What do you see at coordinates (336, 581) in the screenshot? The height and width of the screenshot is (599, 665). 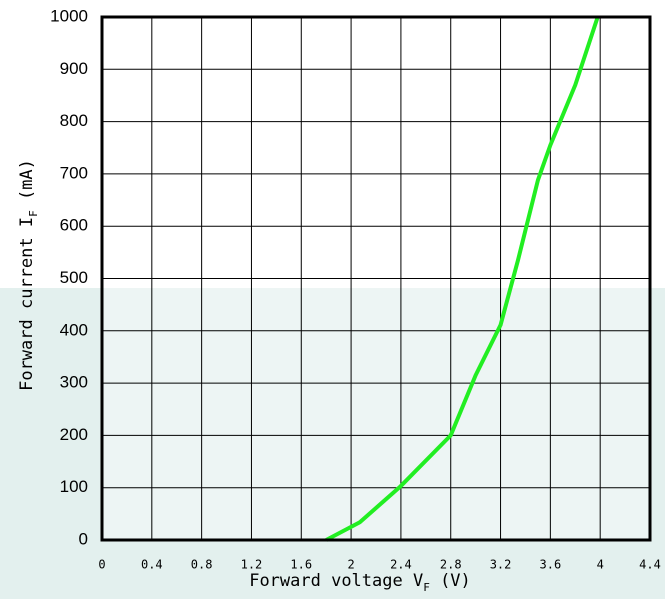 I see `x-label-main: Forward voltage V` at bounding box center [336, 581].